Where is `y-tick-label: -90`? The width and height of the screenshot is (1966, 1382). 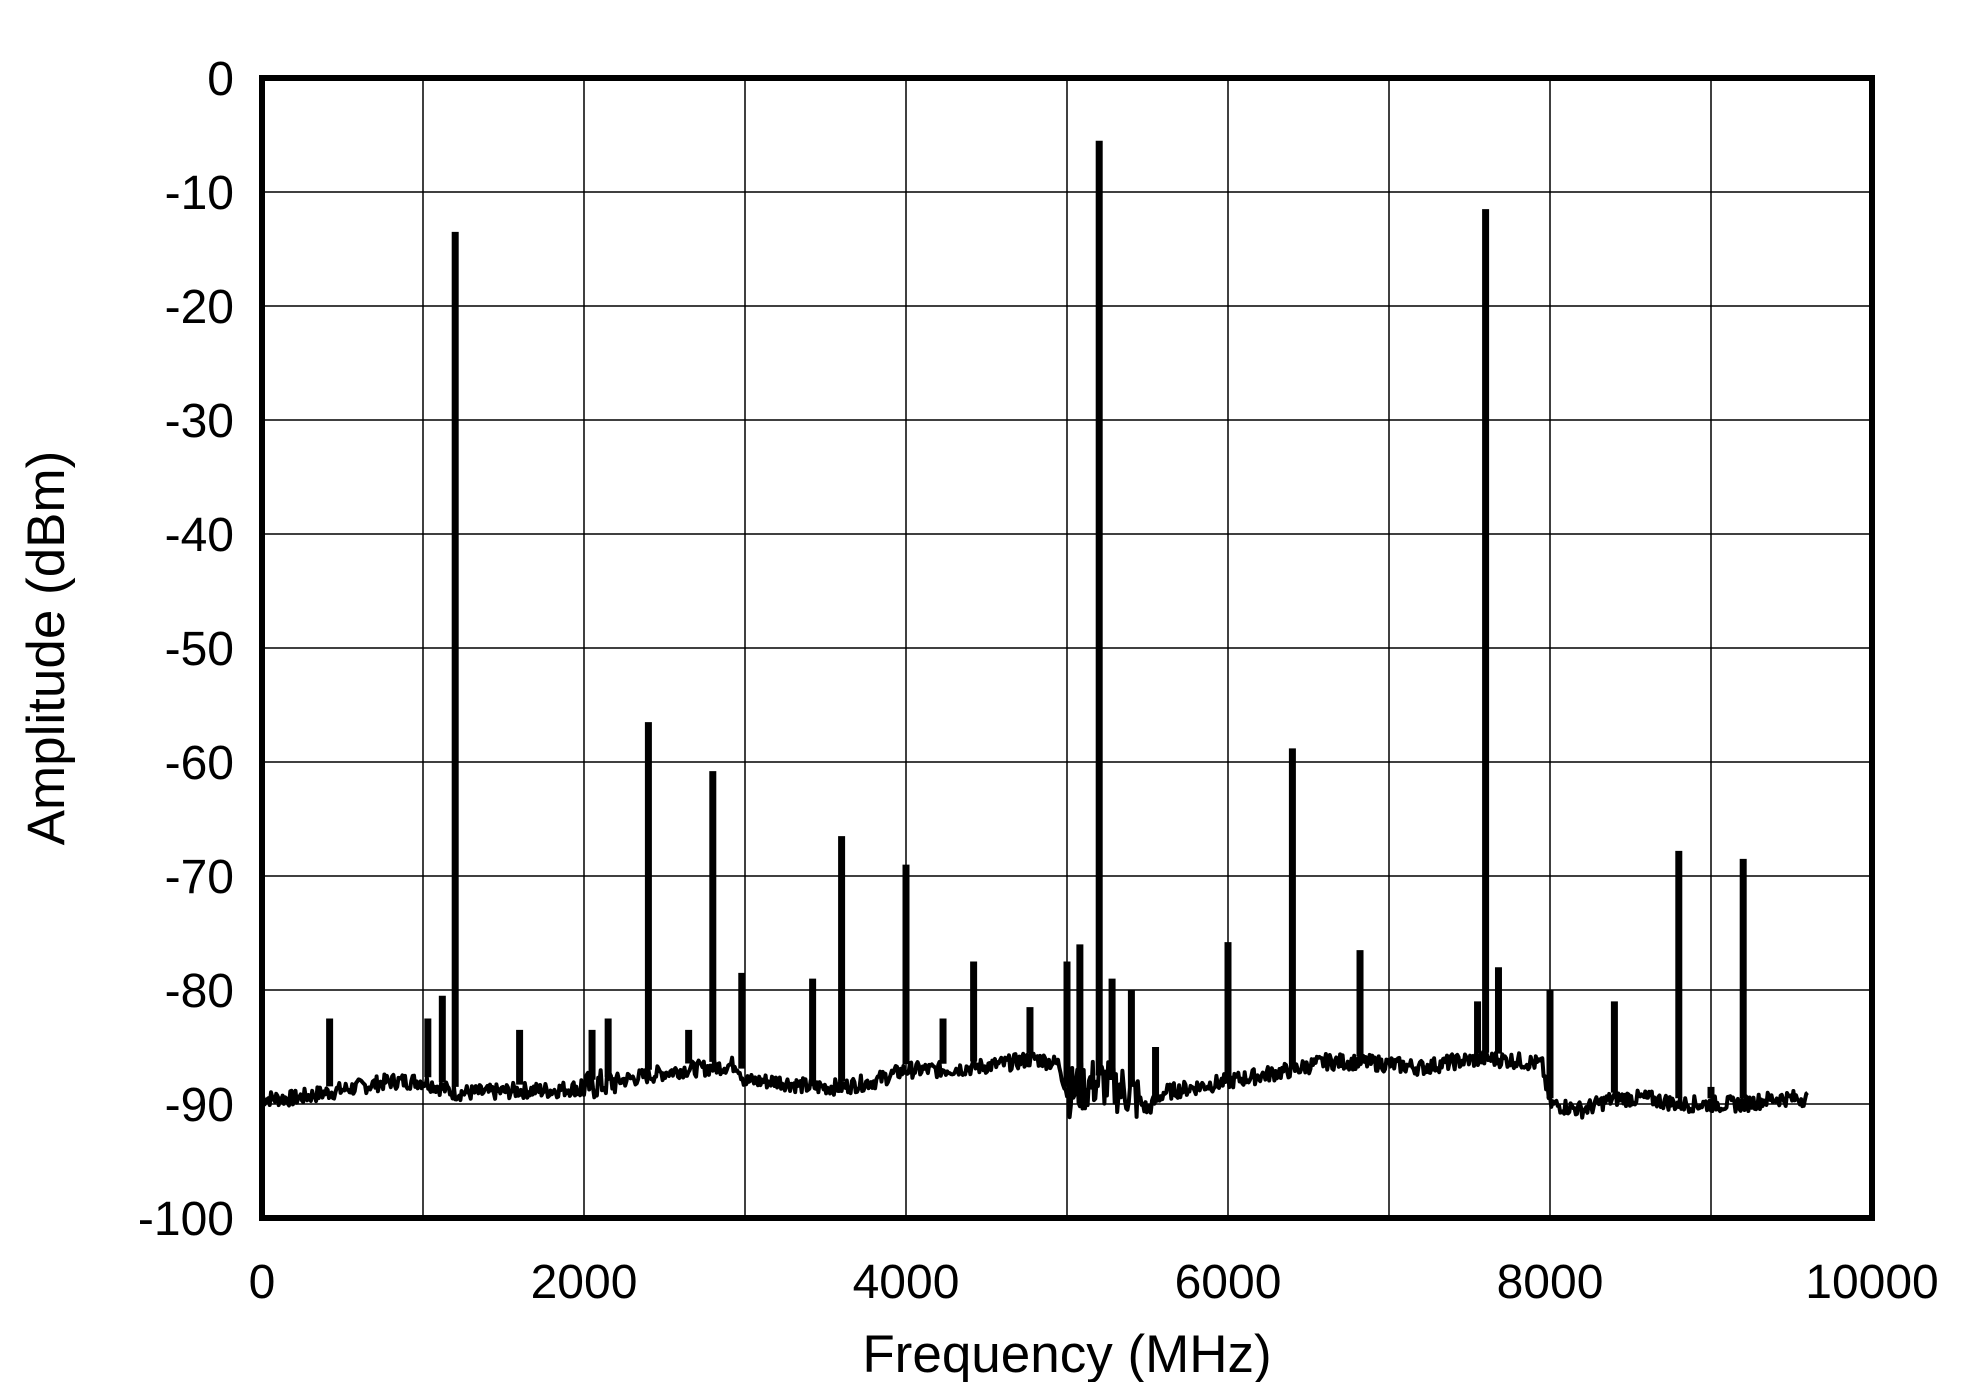
y-tick-label: -90 is located at coordinates (199, 1105).